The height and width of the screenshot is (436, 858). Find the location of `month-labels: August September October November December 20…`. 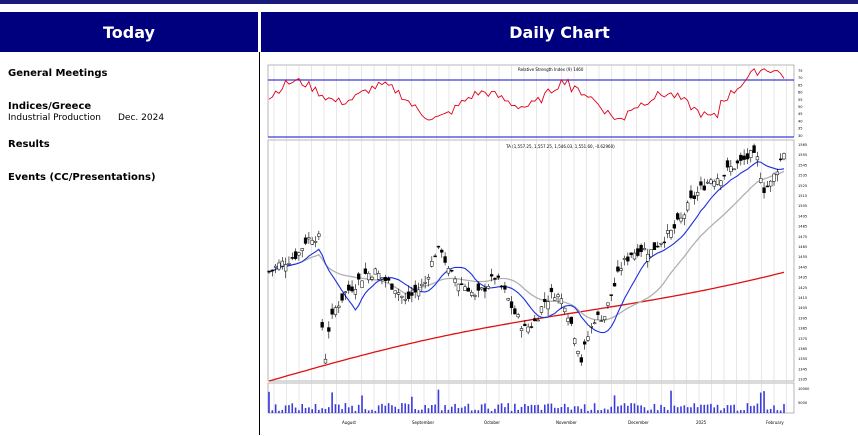

month-labels: August September October November December 20… is located at coordinates (563, 422).